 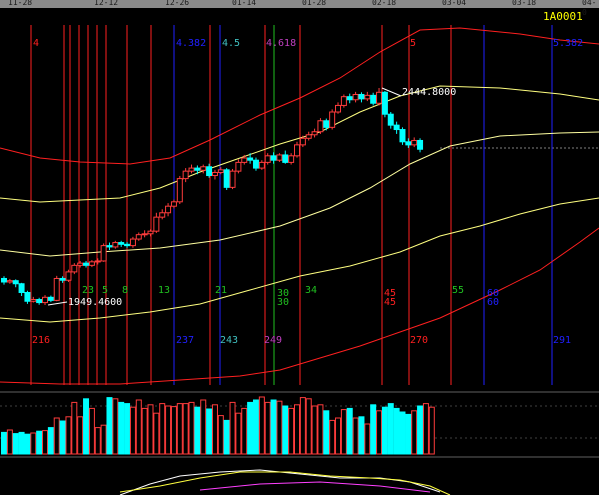 I want to click on date-label: 01-14, so click(x=244, y=3).